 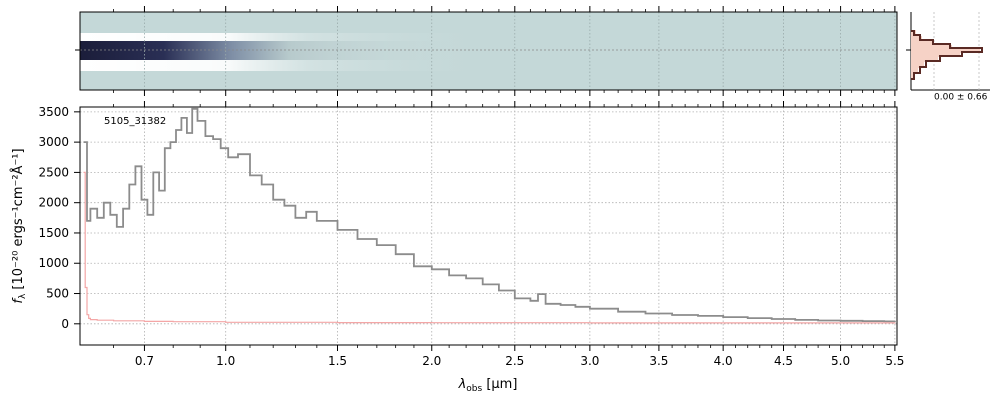 What do you see at coordinates (474, 389) in the screenshot?
I see `x-axis-label-subscript: obs` at bounding box center [474, 389].